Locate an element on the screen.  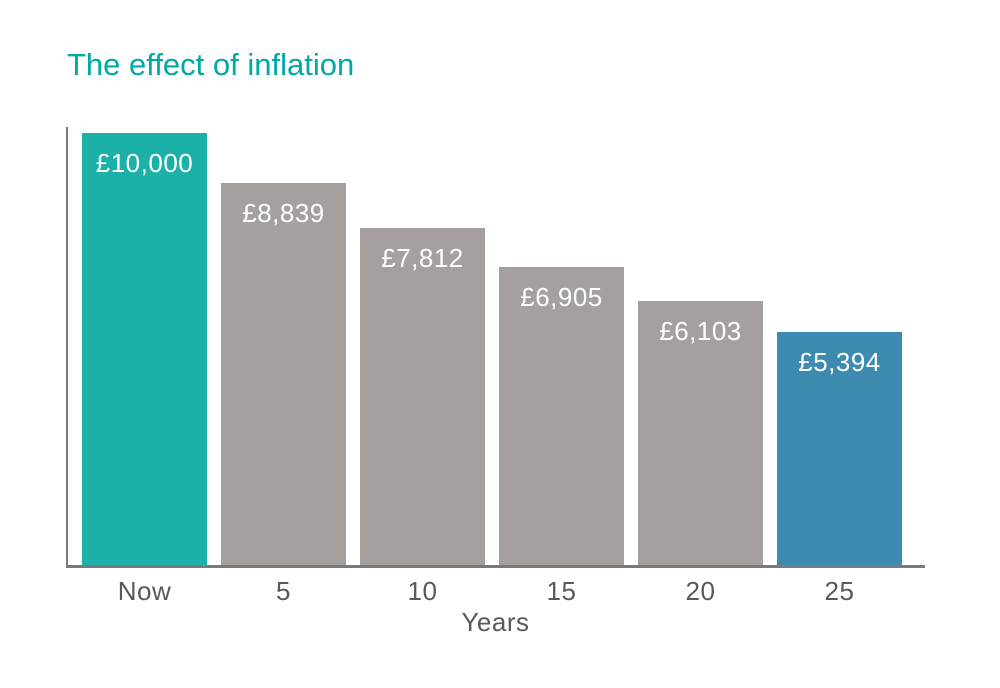
bar-value-label: £8,839 is located at coordinates (283, 213).